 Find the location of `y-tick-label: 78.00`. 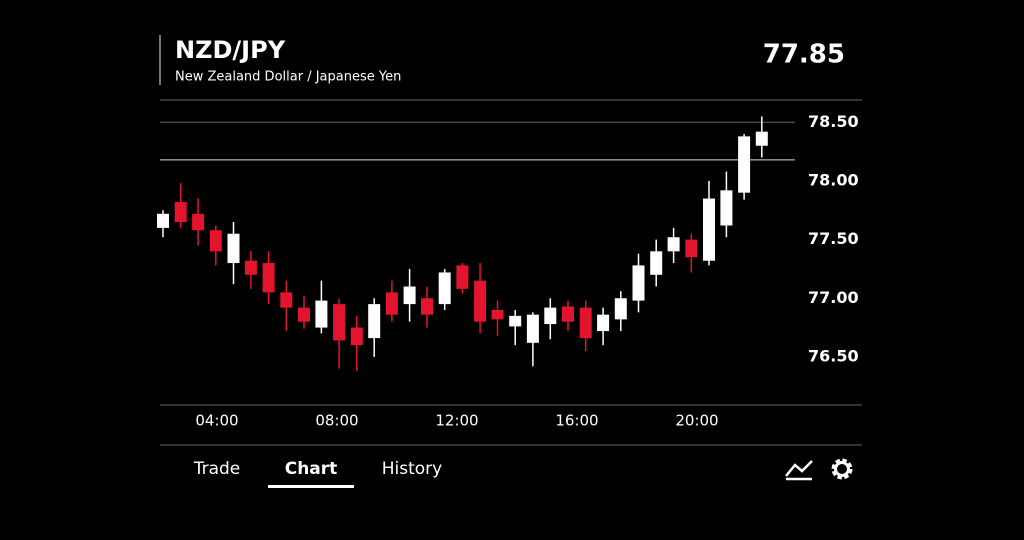

y-tick-label: 78.00 is located at coordinates (833, 179).